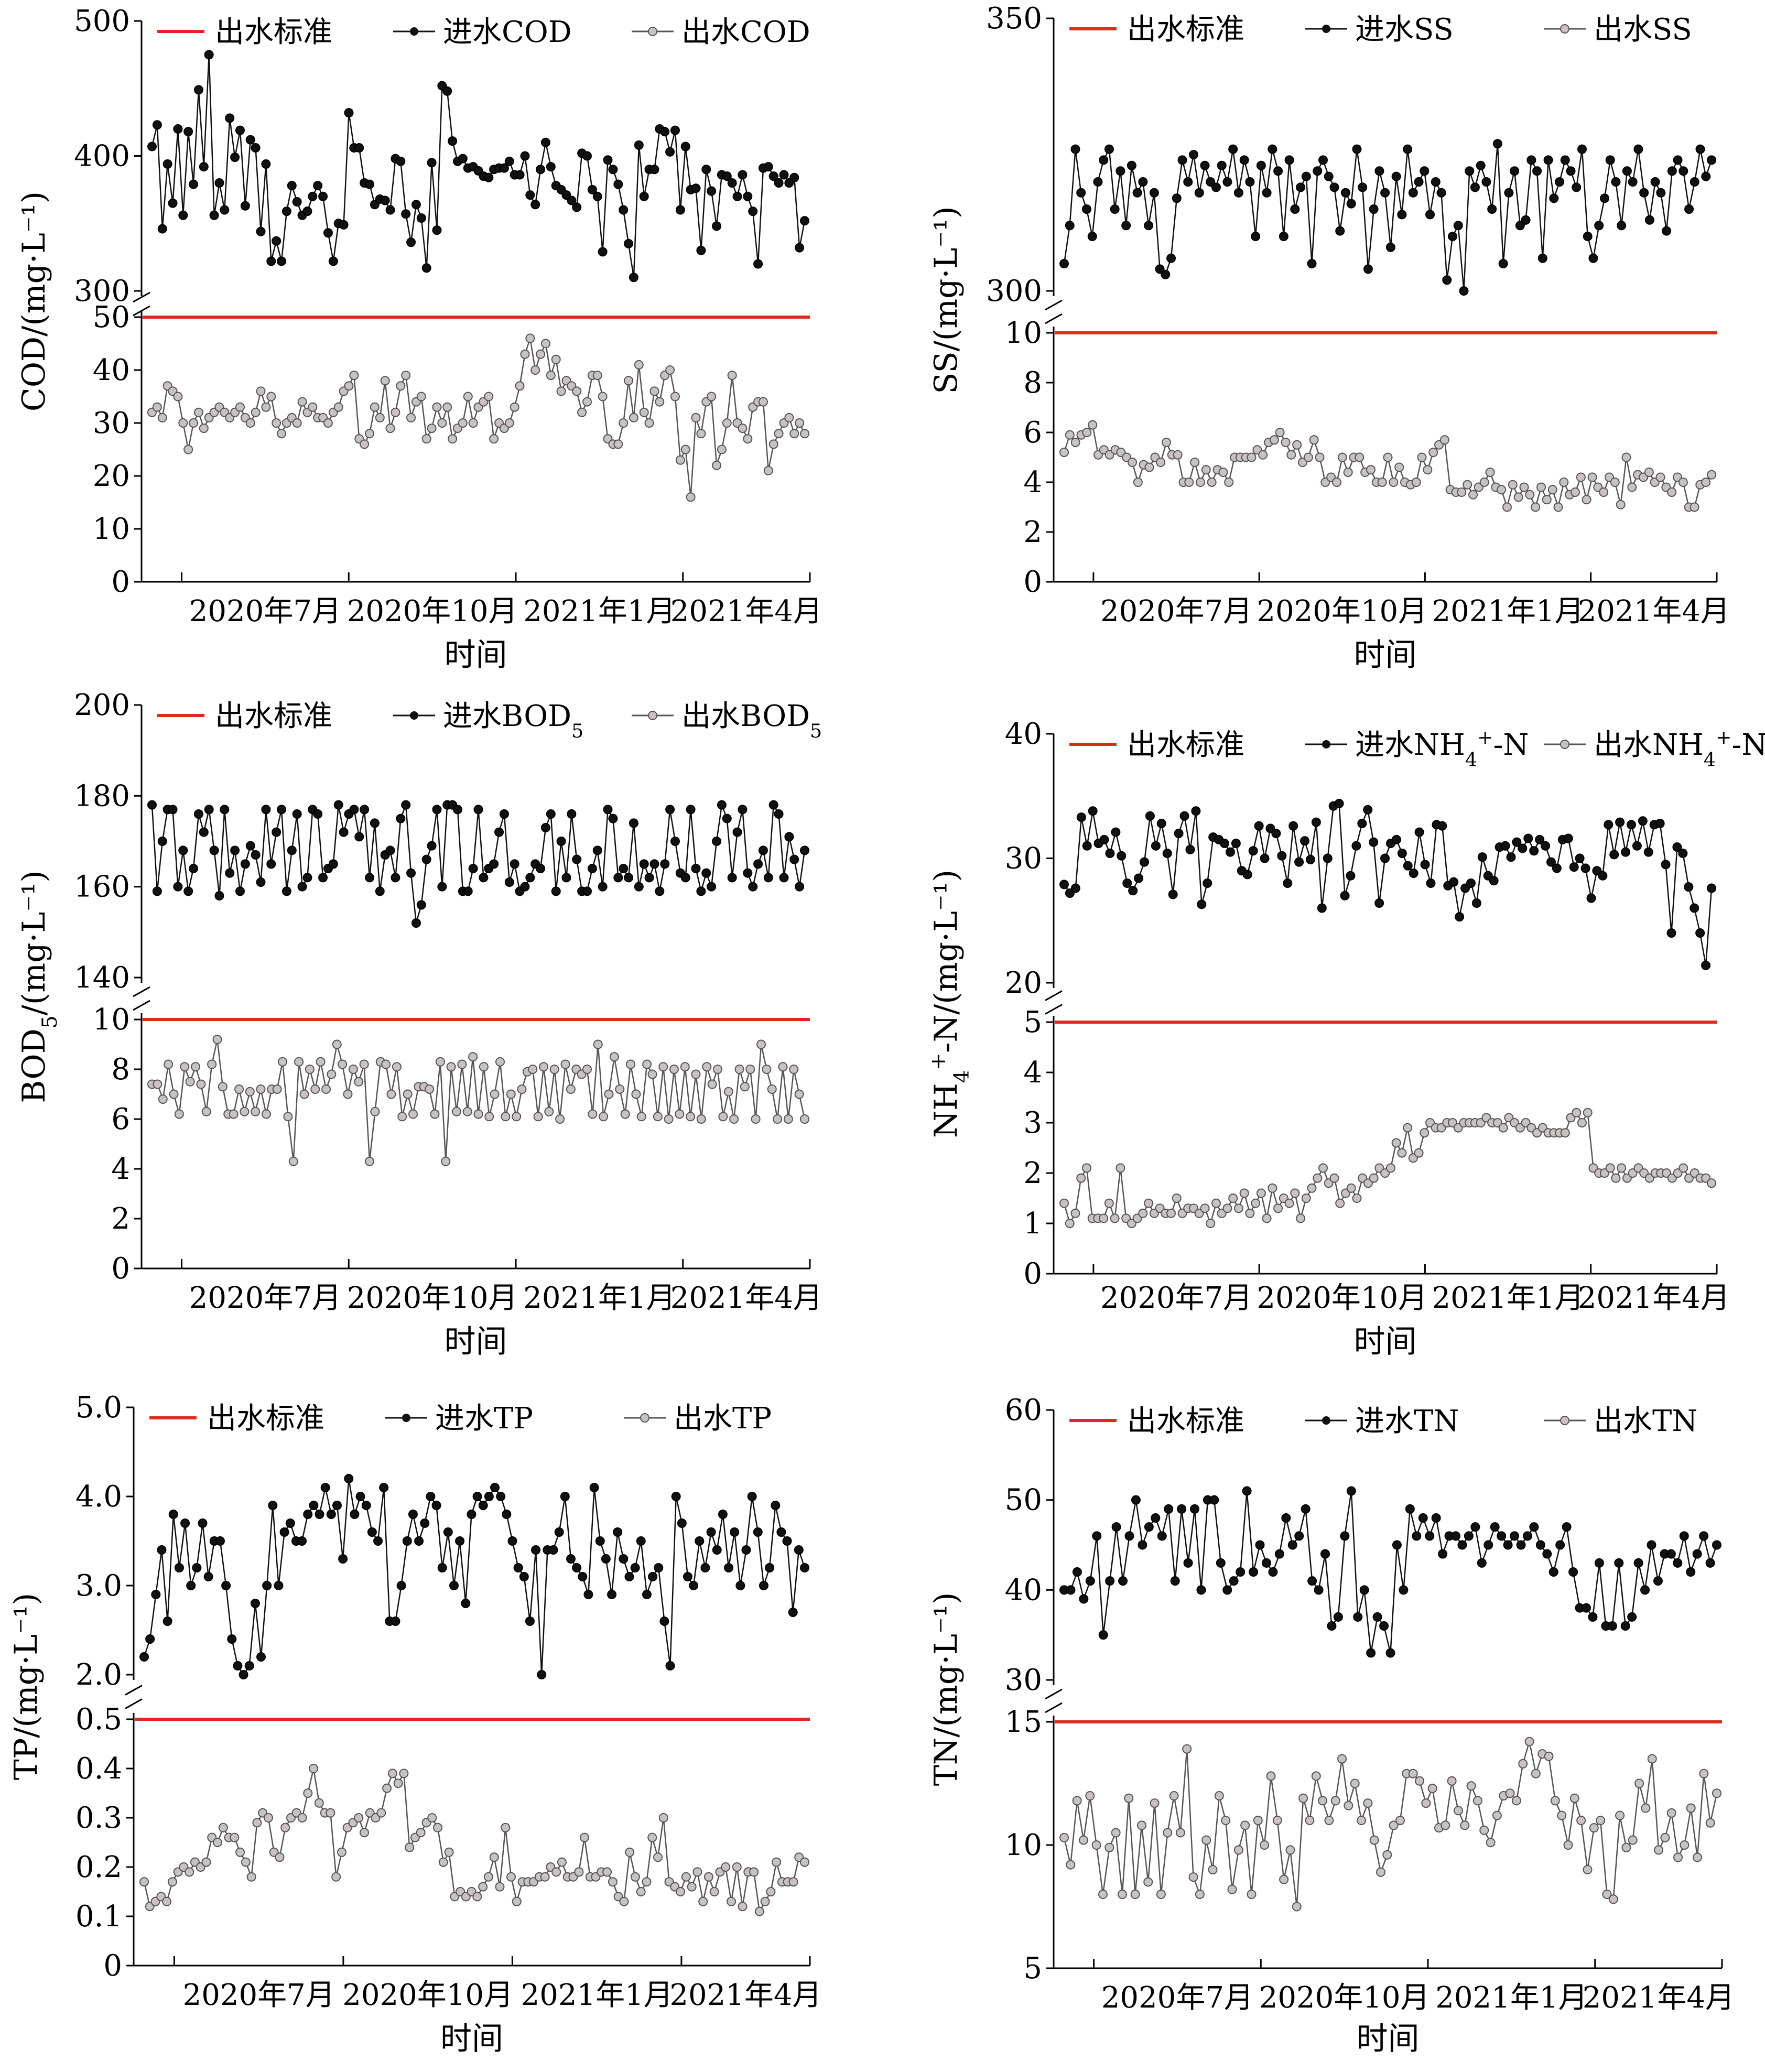 The image size is (1765, 2072). What do you see at coordinates (427, 1995) in the screenshot?
I see `x-tick-label: 2020年10月` at bounding box center [427, 1995].